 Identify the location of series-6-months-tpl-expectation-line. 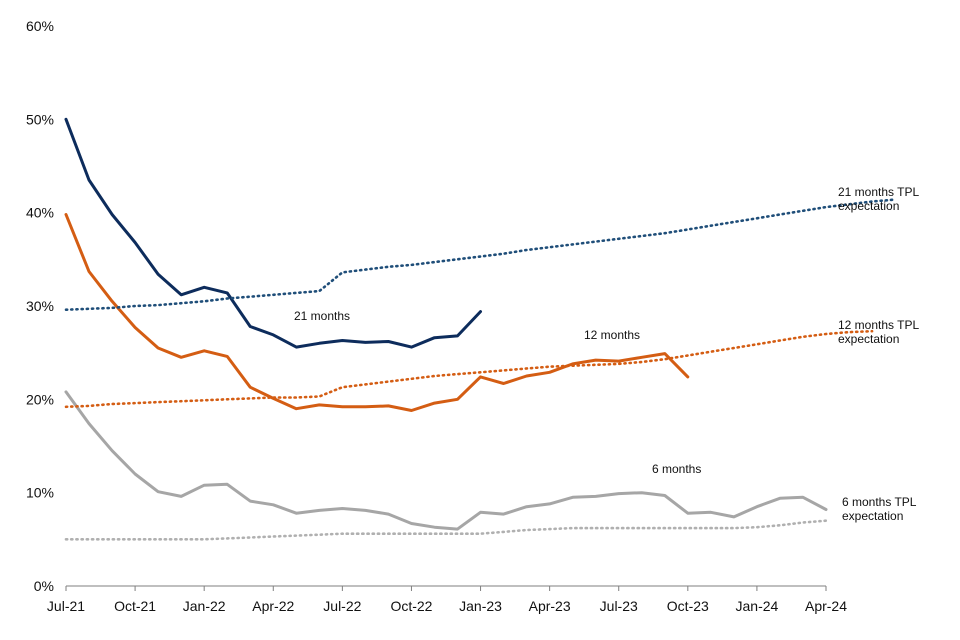
(446, 530).